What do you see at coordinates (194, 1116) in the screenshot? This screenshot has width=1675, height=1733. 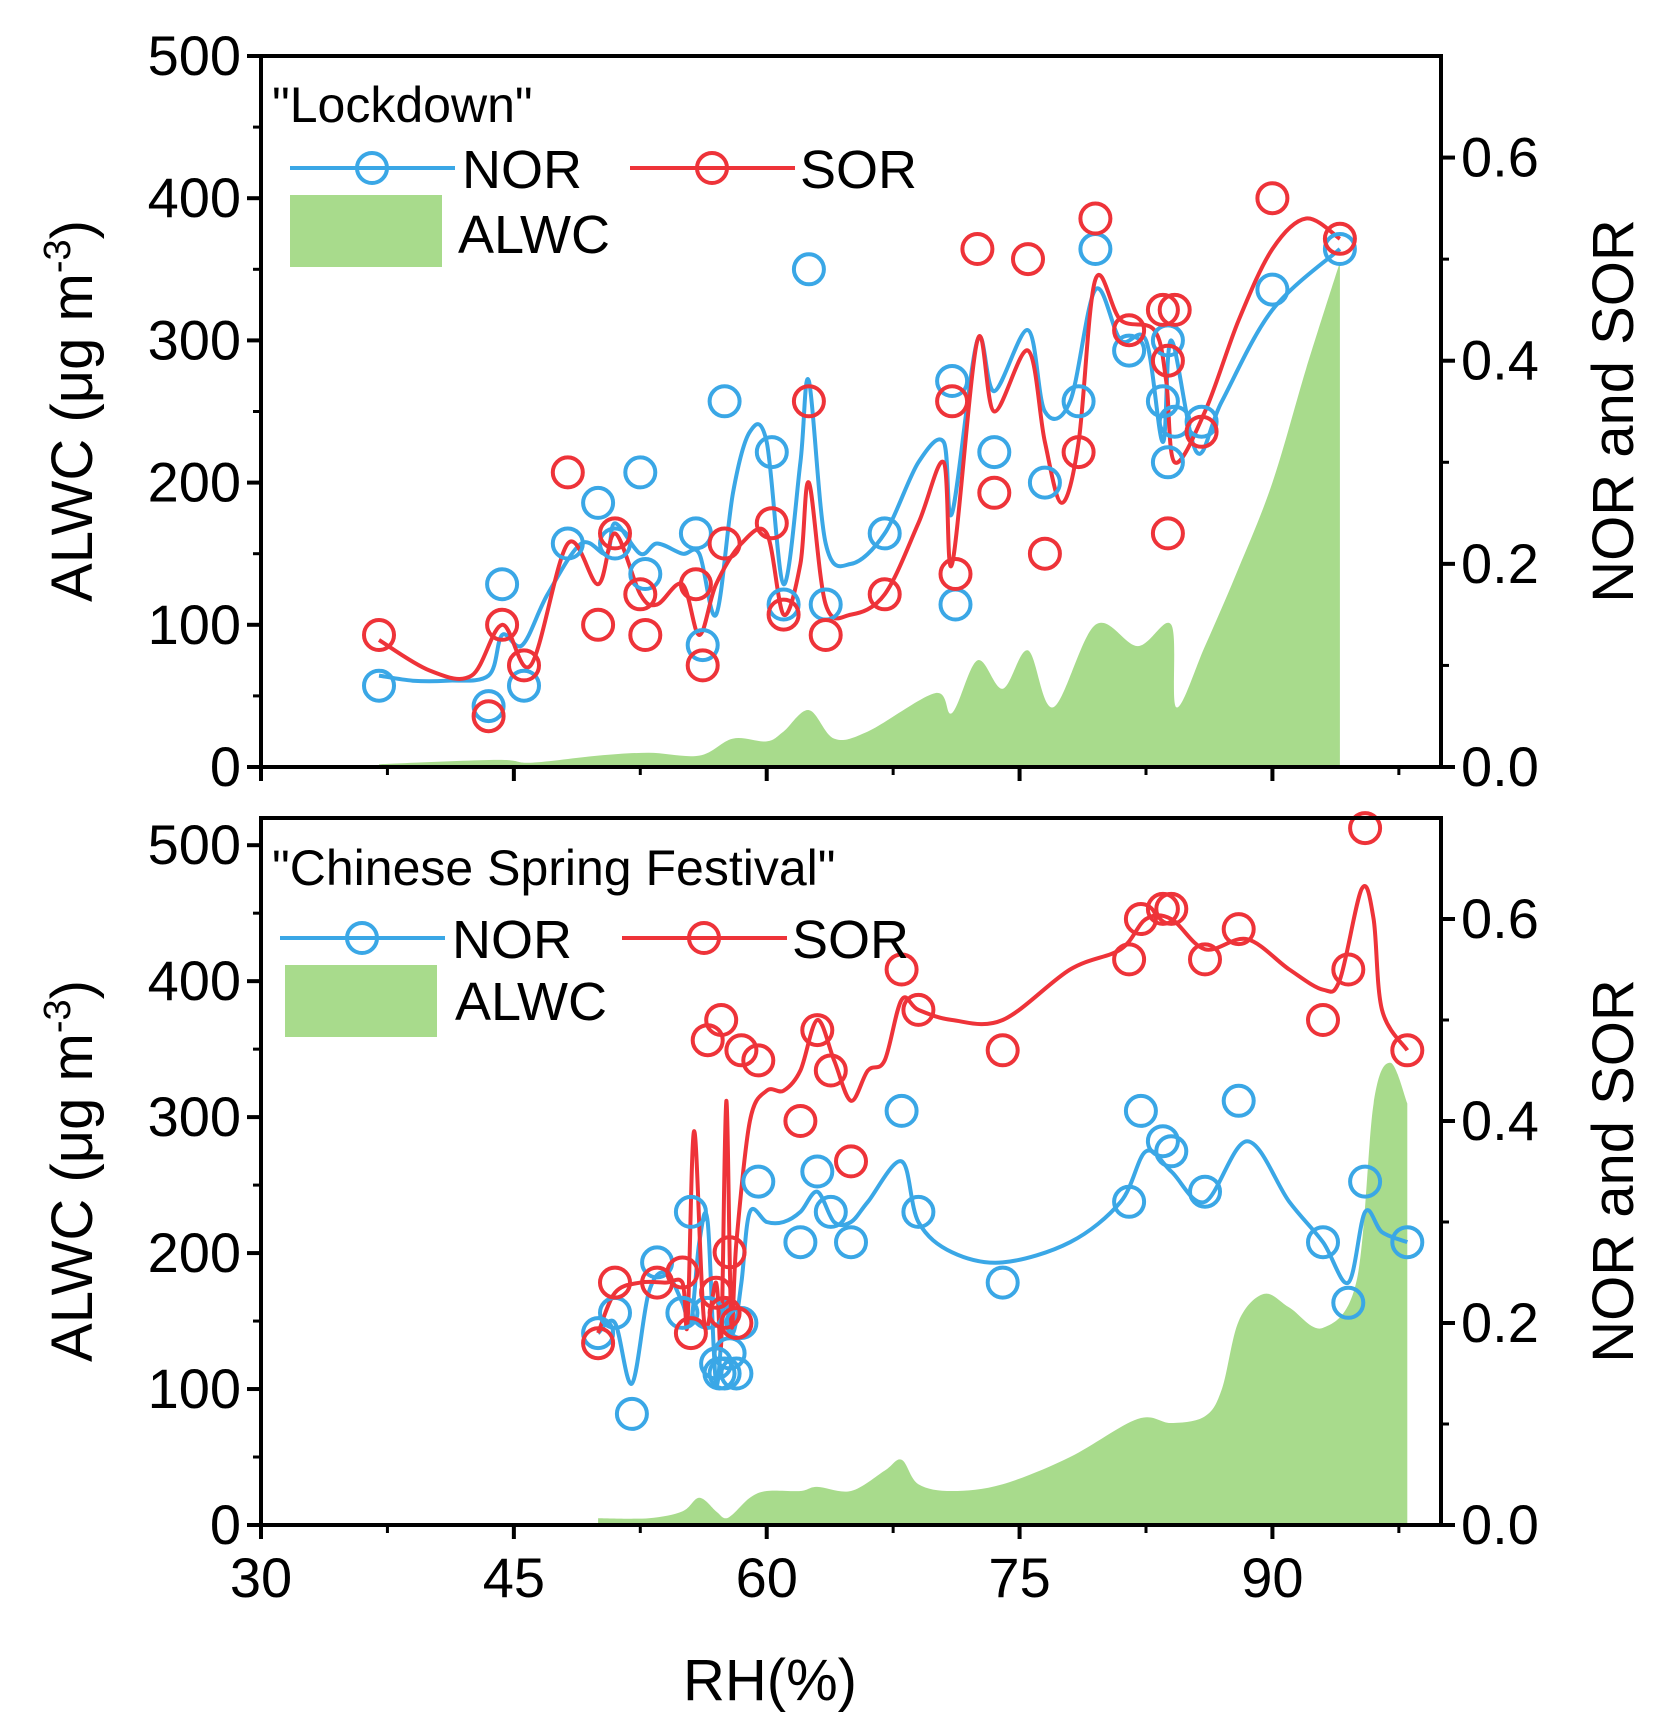 I see `y-tick-label: 300` at bounding box center [194, 1116].